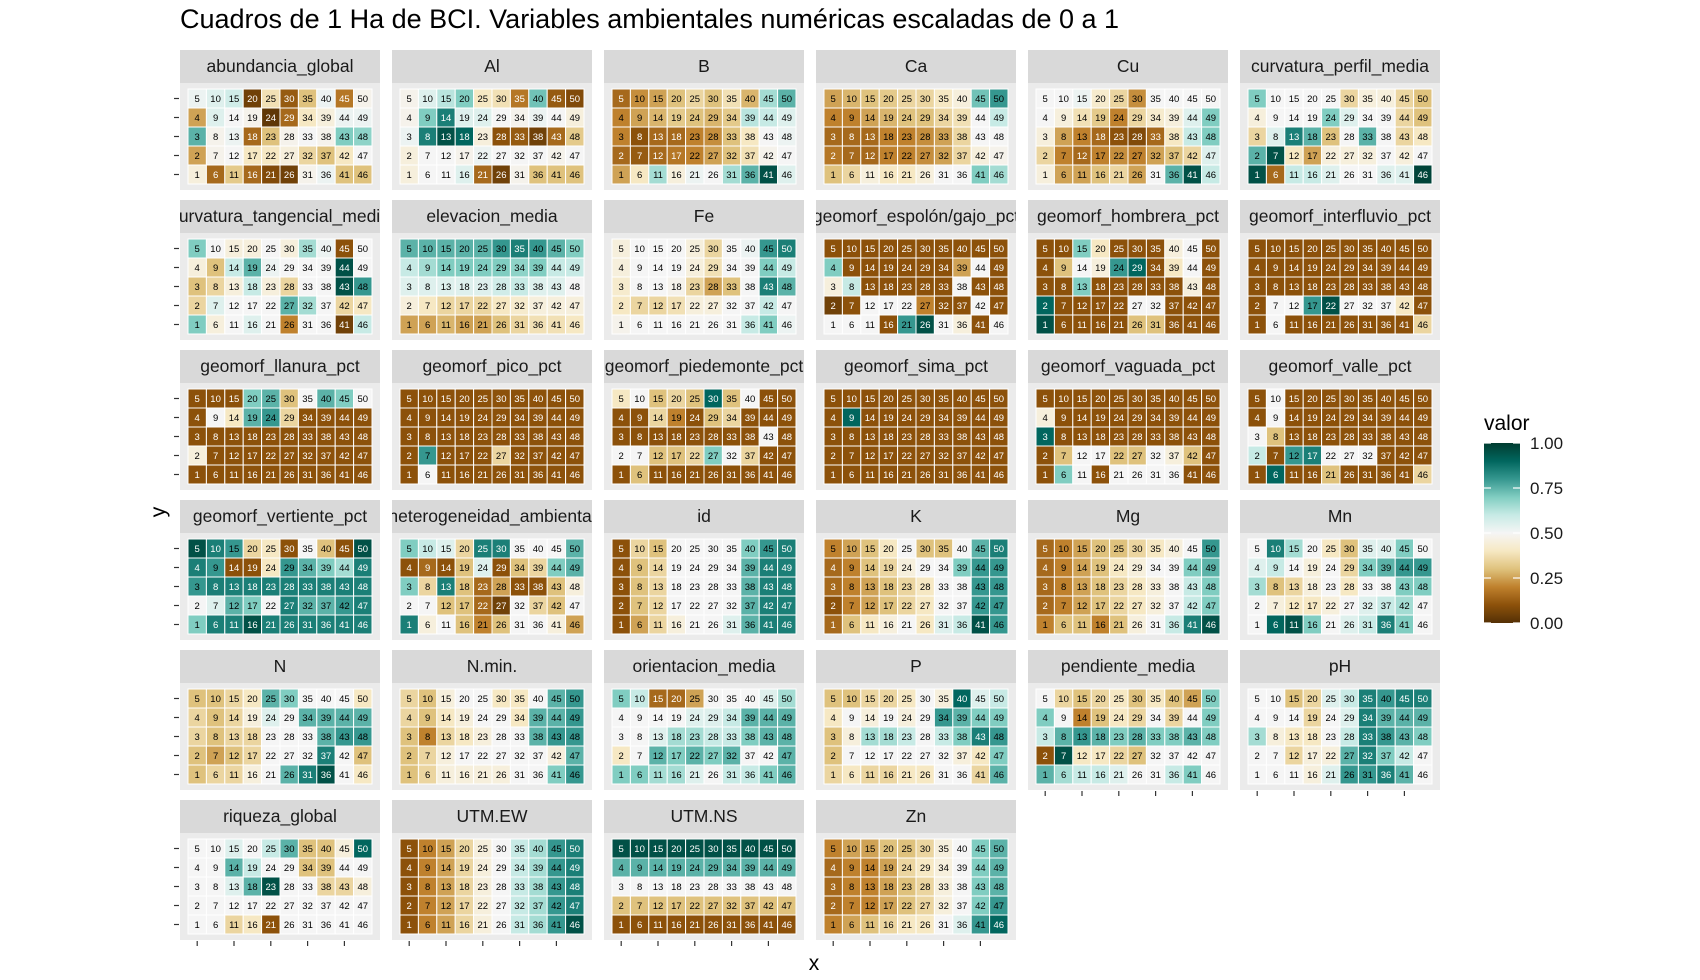 Image resolution: width=1700 pixels, height=980 pixels. What do you see at coordinates (1275, 456) in the screenshot?
I see `cell-label: 7` at bounding box center [1275, 456].